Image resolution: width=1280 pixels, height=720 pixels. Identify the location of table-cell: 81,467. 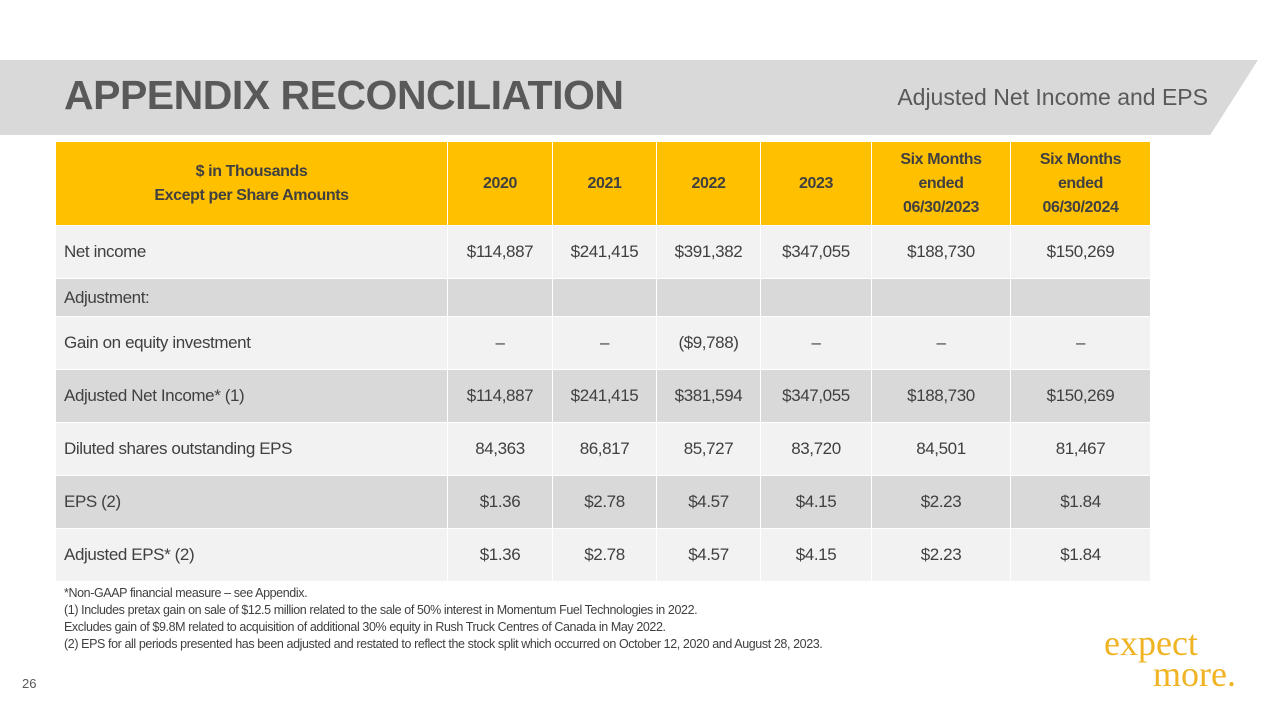
(1080, 449).